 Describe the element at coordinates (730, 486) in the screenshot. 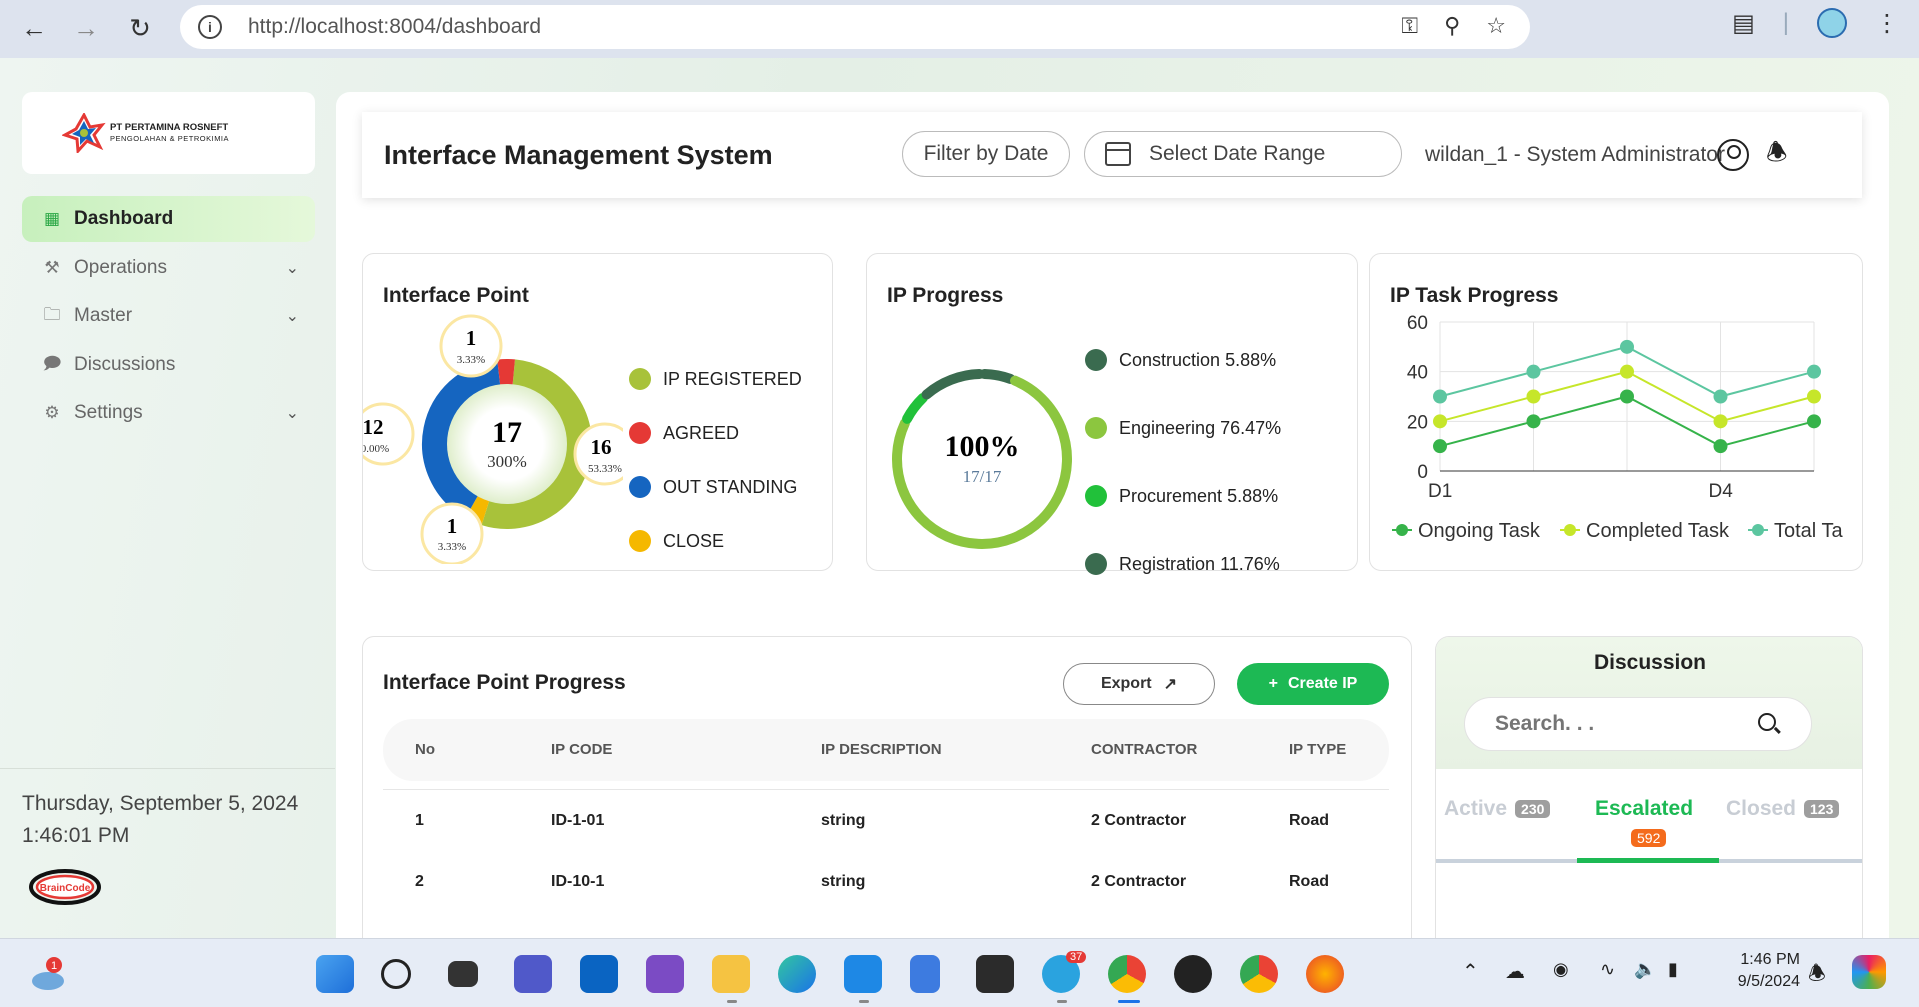

I see `legend-label: OUT STANDING` at that location.